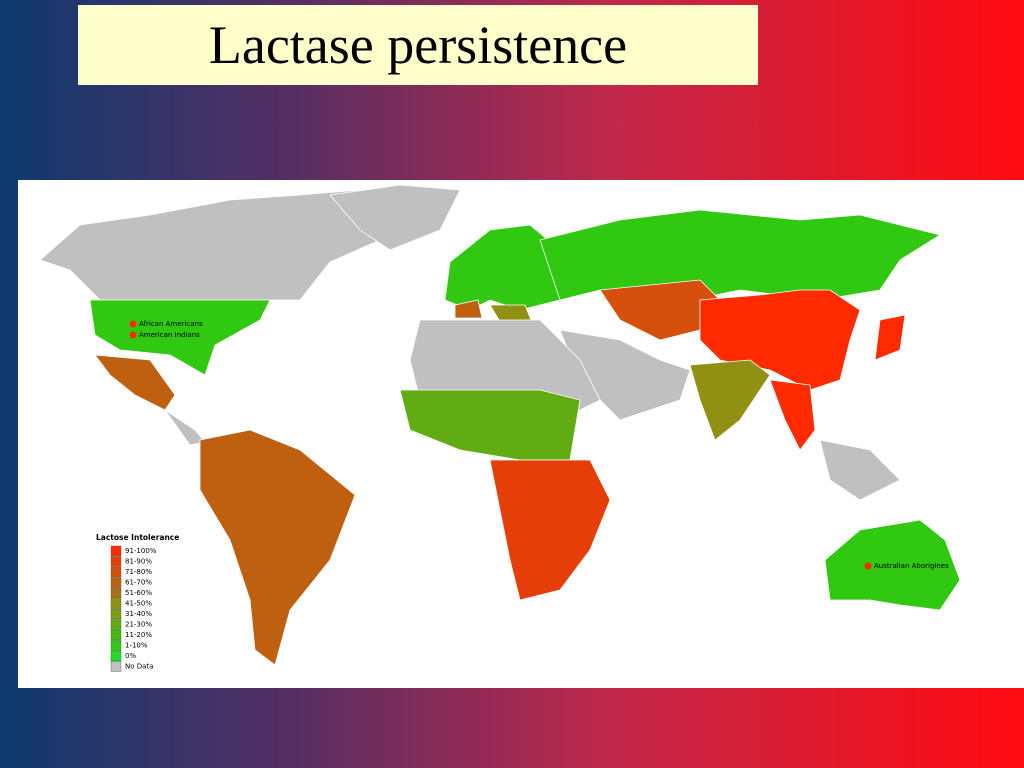  Describe the element at coordinates (138, 572) in the screenshot. I see `legend-label: 71-80%` at that location.